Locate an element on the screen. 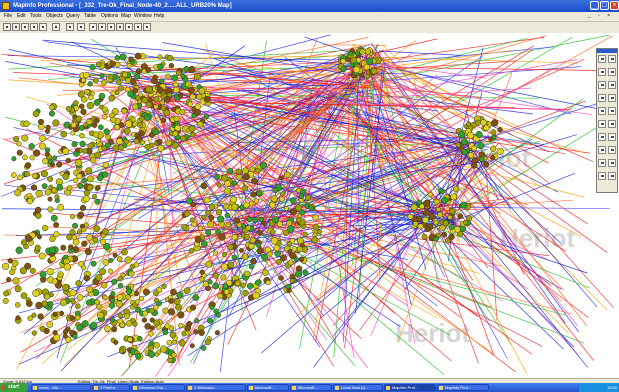 Image resolution: width=619 pixels, height=392 pixels. grabber-icon is located at coordinates (612, 85).